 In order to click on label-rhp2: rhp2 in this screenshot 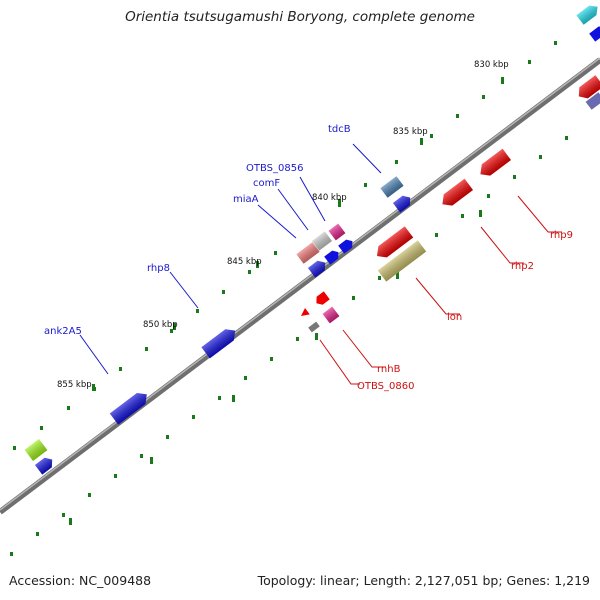, I will do `click(522, 266)`.